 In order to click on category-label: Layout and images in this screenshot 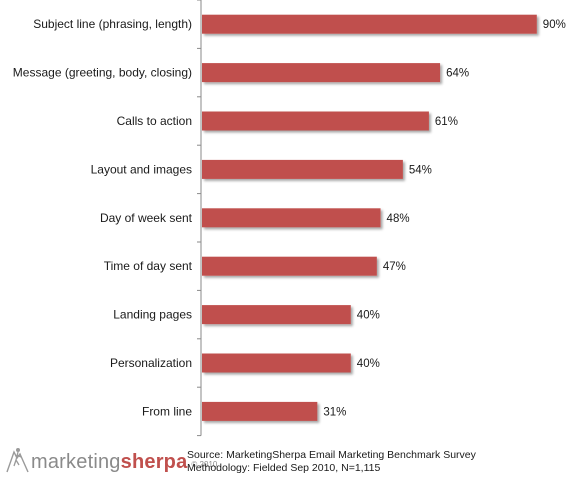, I will do `click(141, 169)`.